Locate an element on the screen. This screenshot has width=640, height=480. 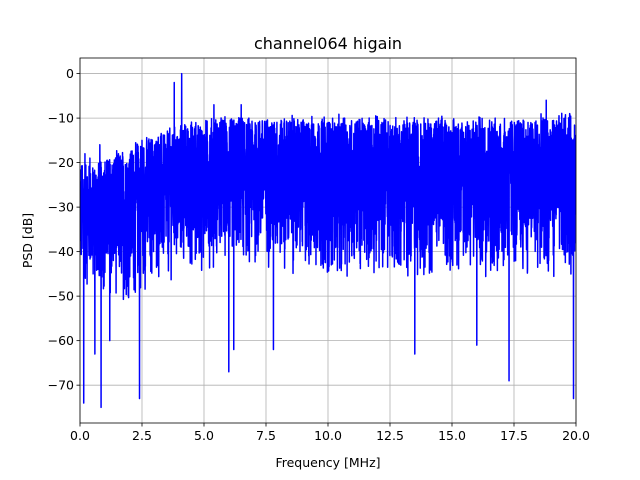
y-tick-label: −10 is located at coordinates (61, 118).